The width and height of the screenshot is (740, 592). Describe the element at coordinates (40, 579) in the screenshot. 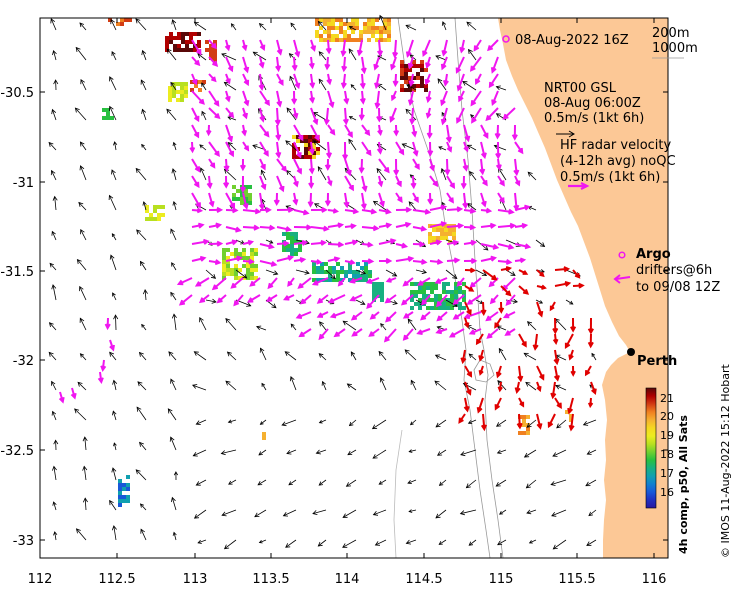

I see `x-tick-label: 112` at that location.